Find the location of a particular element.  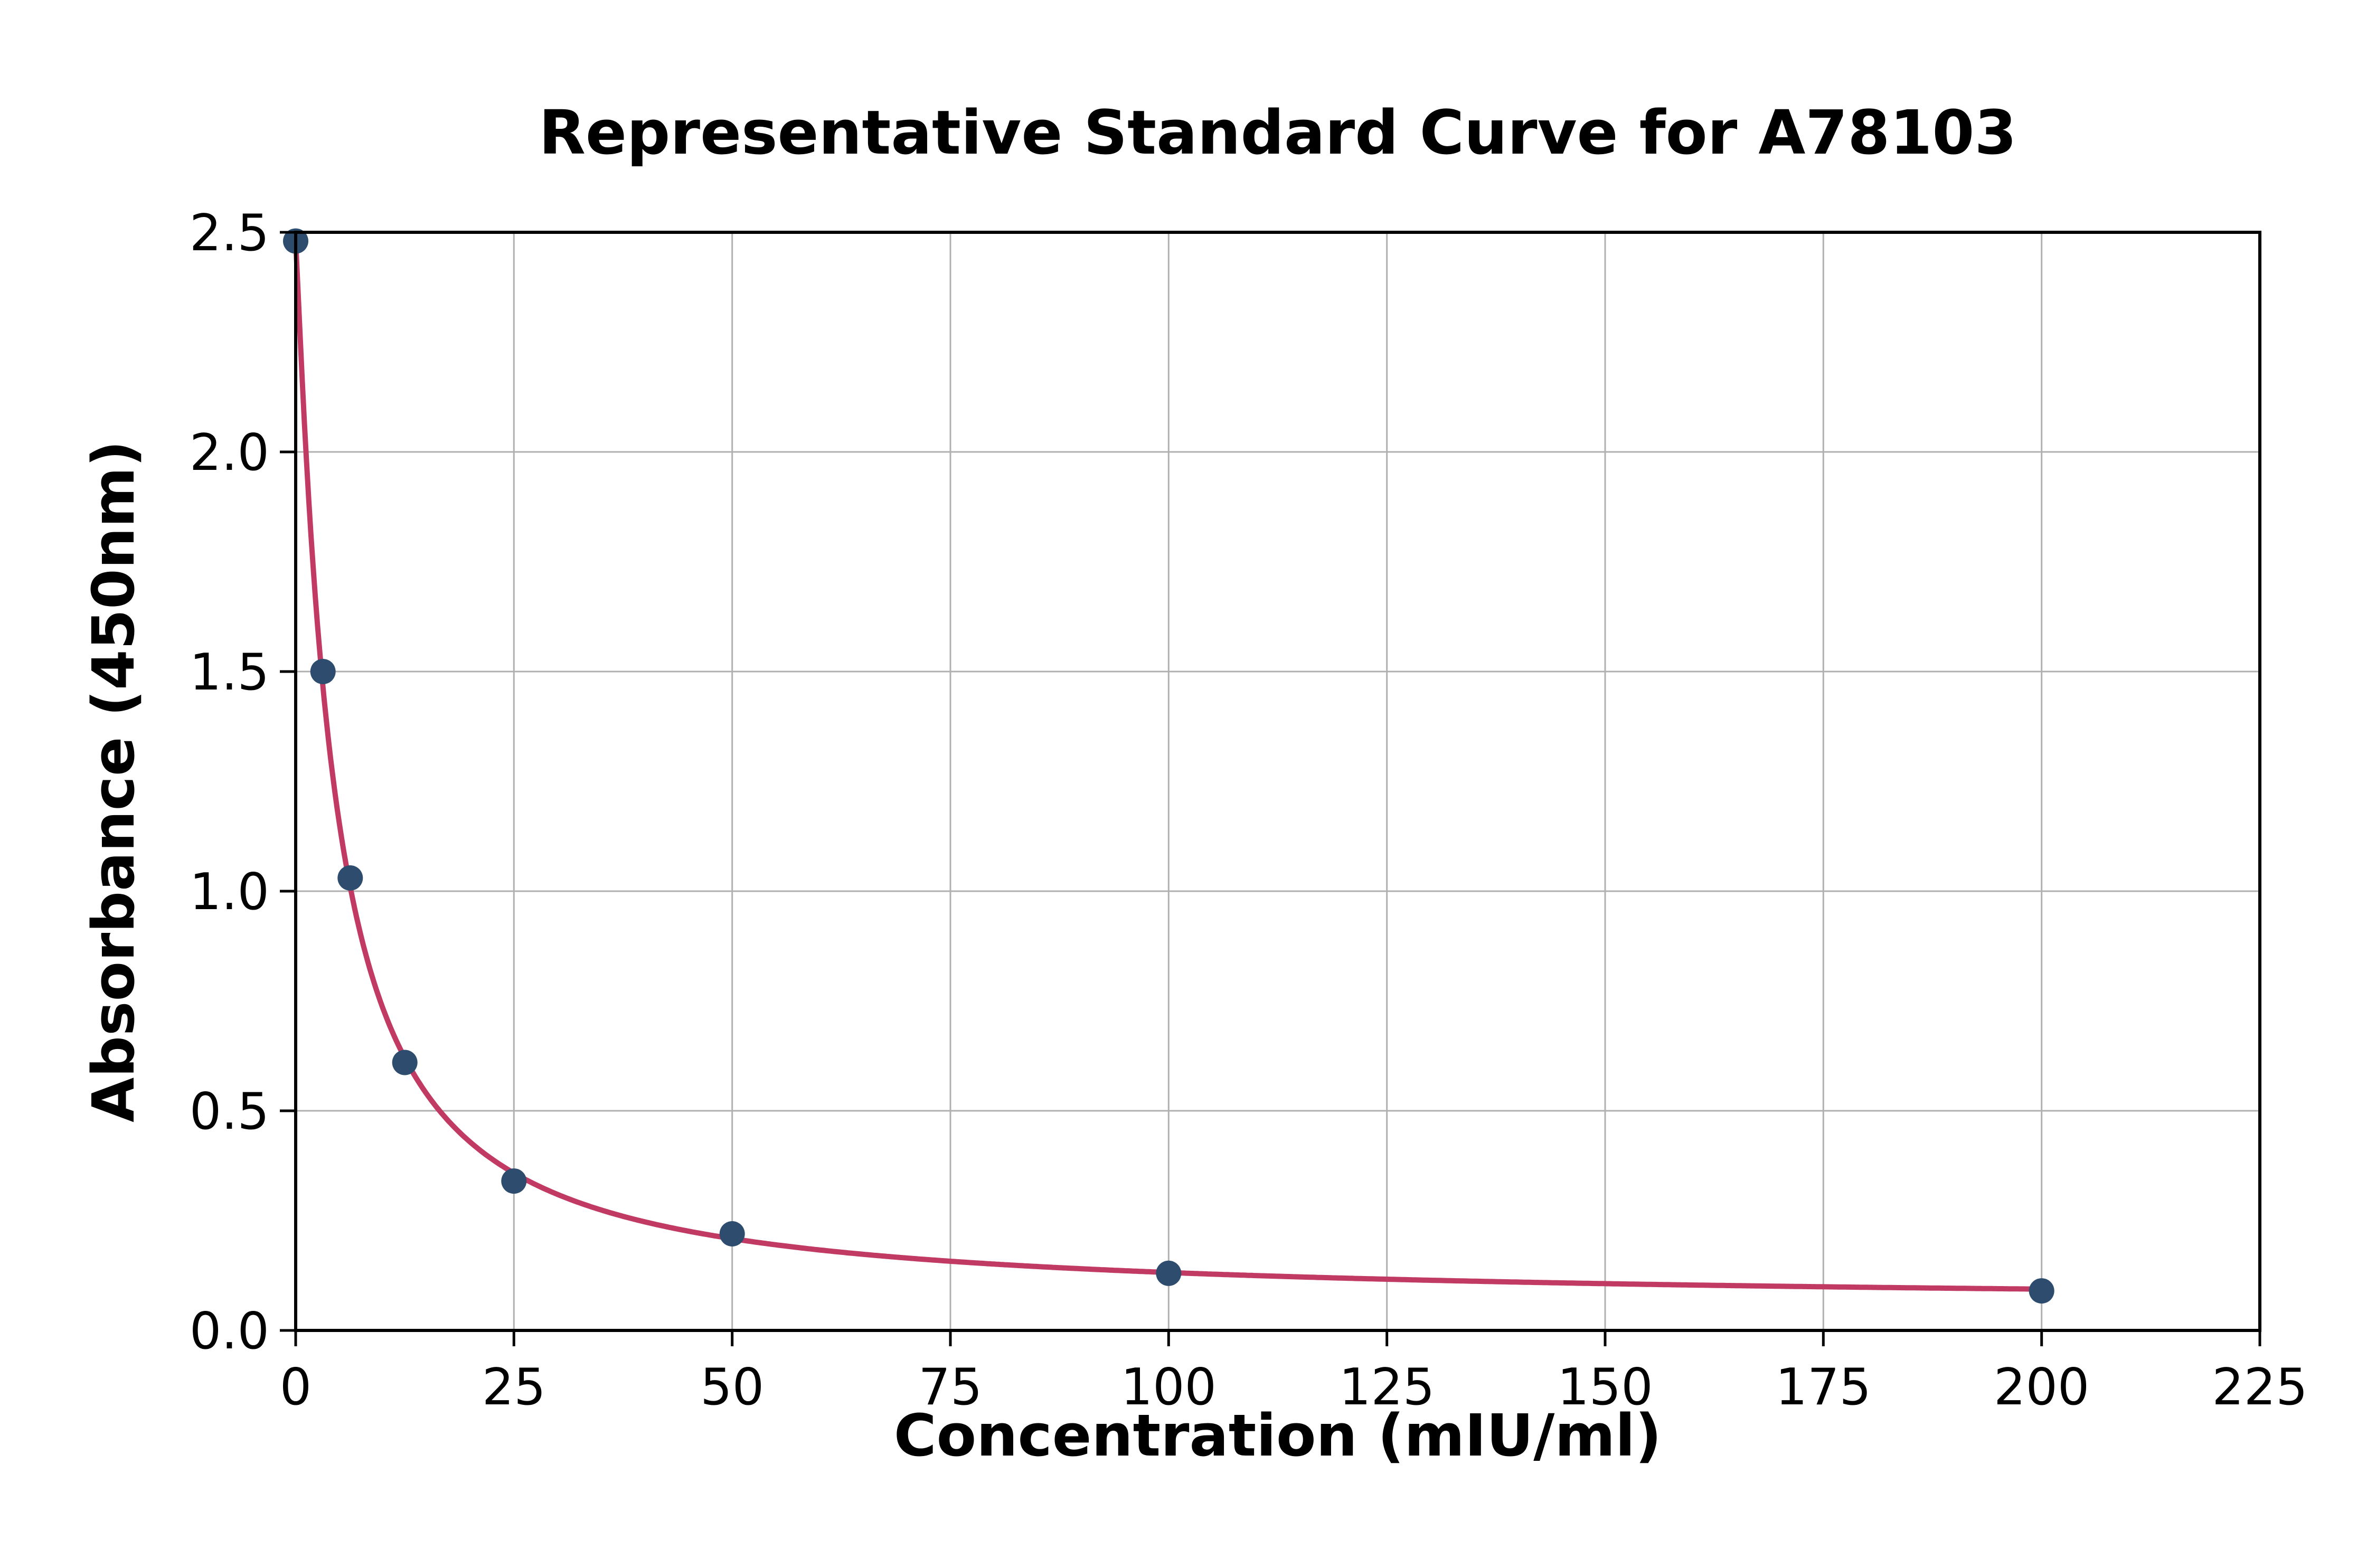

x-tick-label: 0 is located at coordinates (296, 1387).